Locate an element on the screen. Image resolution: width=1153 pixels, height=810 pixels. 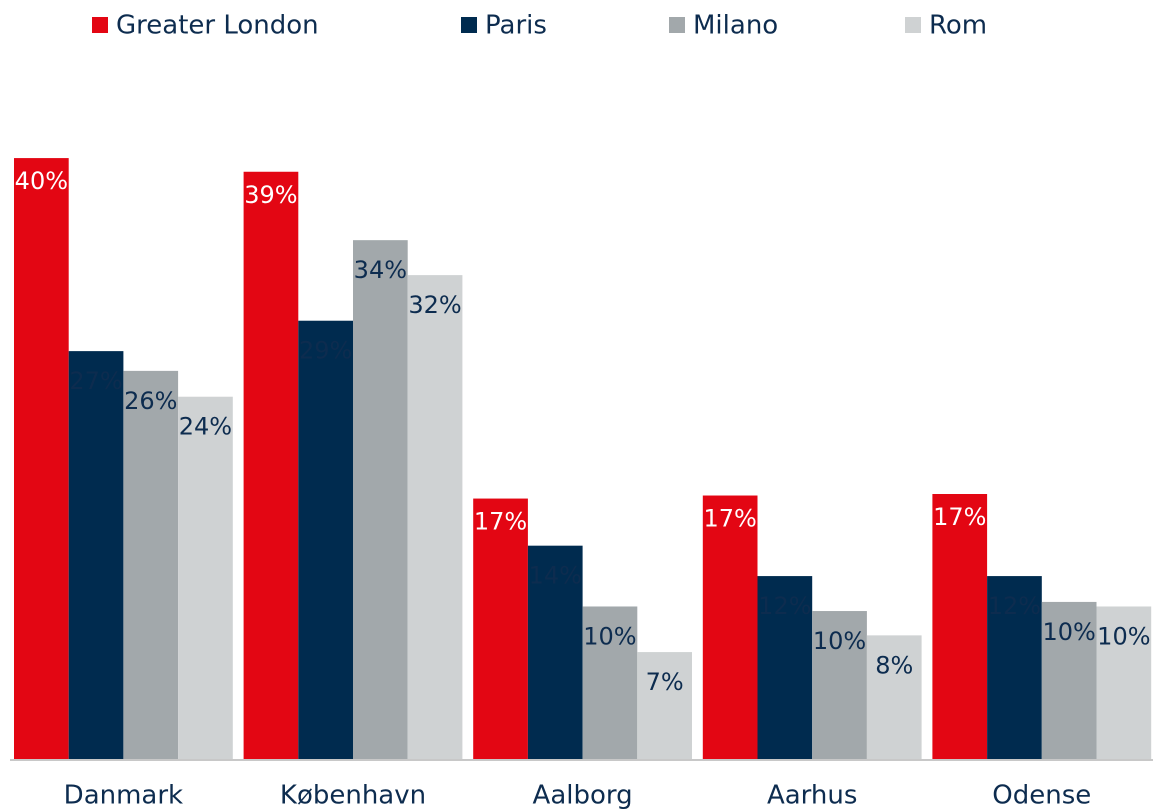
x-tick-label: Aalborg is located at coordinates (583, 795).